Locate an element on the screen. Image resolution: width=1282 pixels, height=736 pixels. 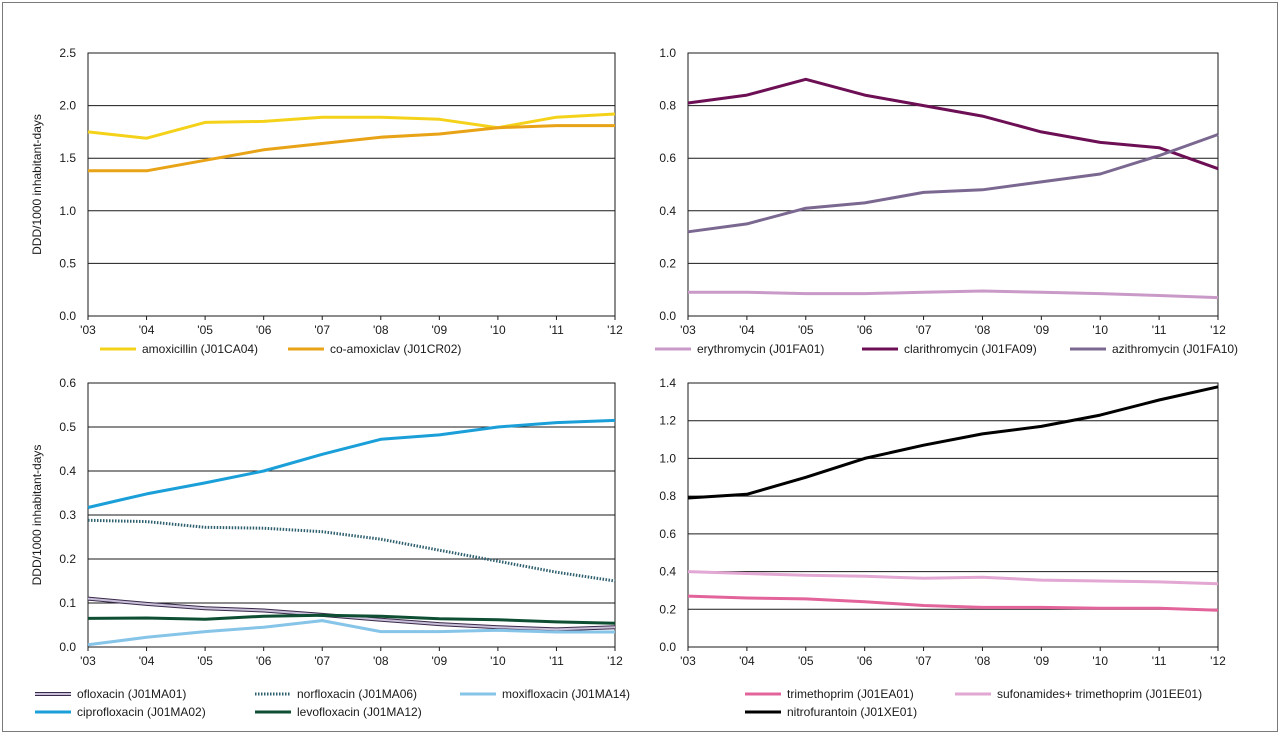
legend-label: amoxicillin (J01CA04) is located at coordinates (200, 349).